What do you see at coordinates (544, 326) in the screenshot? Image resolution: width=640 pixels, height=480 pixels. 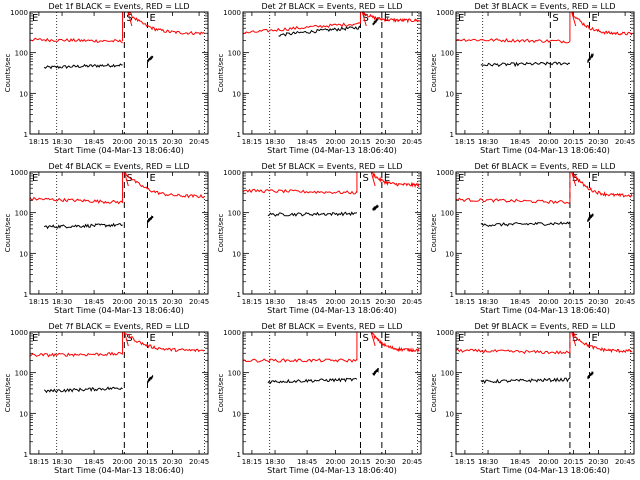 I see `panel-title: Det 9f BLACK = Events, RED = LLD` at bounding box center [544, 326].